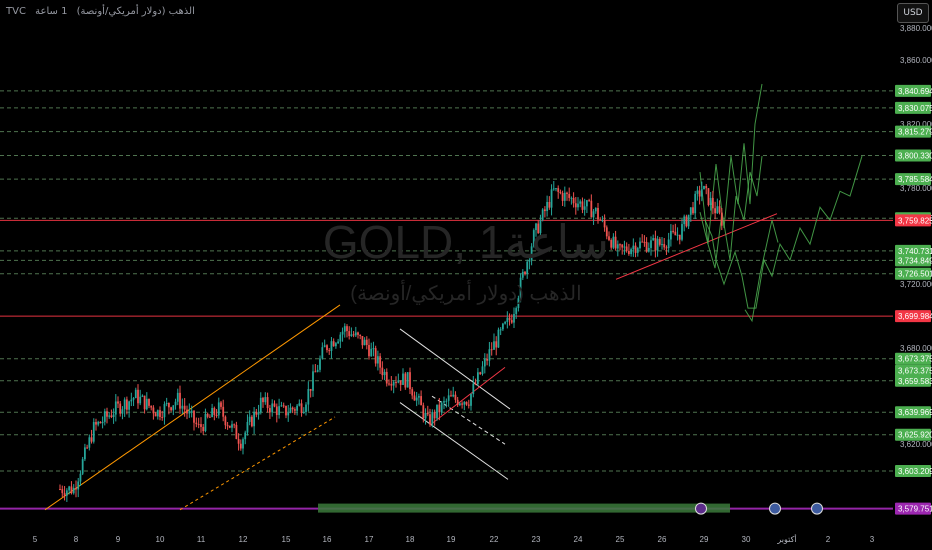 Image resolution: width=932 pixels, height=550 pixels. I want to click on x-tick-label: 2, so click(828, 539).